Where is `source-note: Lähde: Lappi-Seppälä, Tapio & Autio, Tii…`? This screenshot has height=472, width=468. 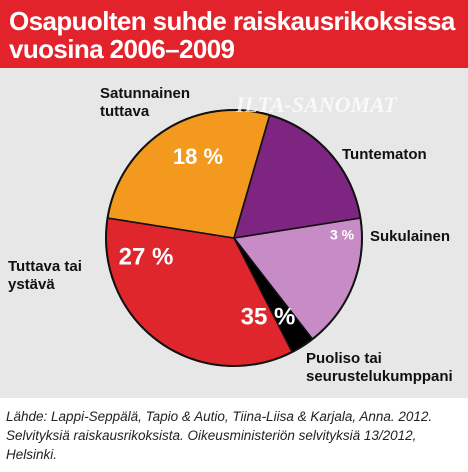
source-note: Lähde: Lappi-Seppälä, Tapio & Autio, Tii… is located at coordinates (235, 435).